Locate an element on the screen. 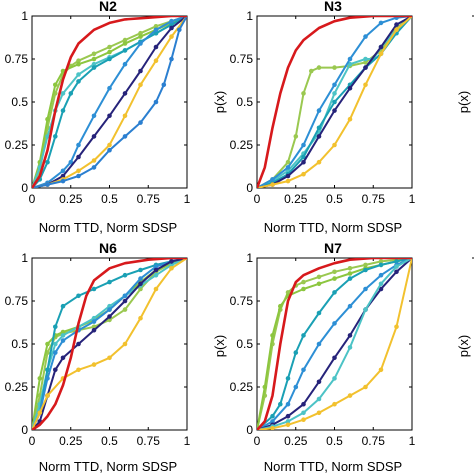  y-tick-label: 1 is located at coordinates (249, 258).